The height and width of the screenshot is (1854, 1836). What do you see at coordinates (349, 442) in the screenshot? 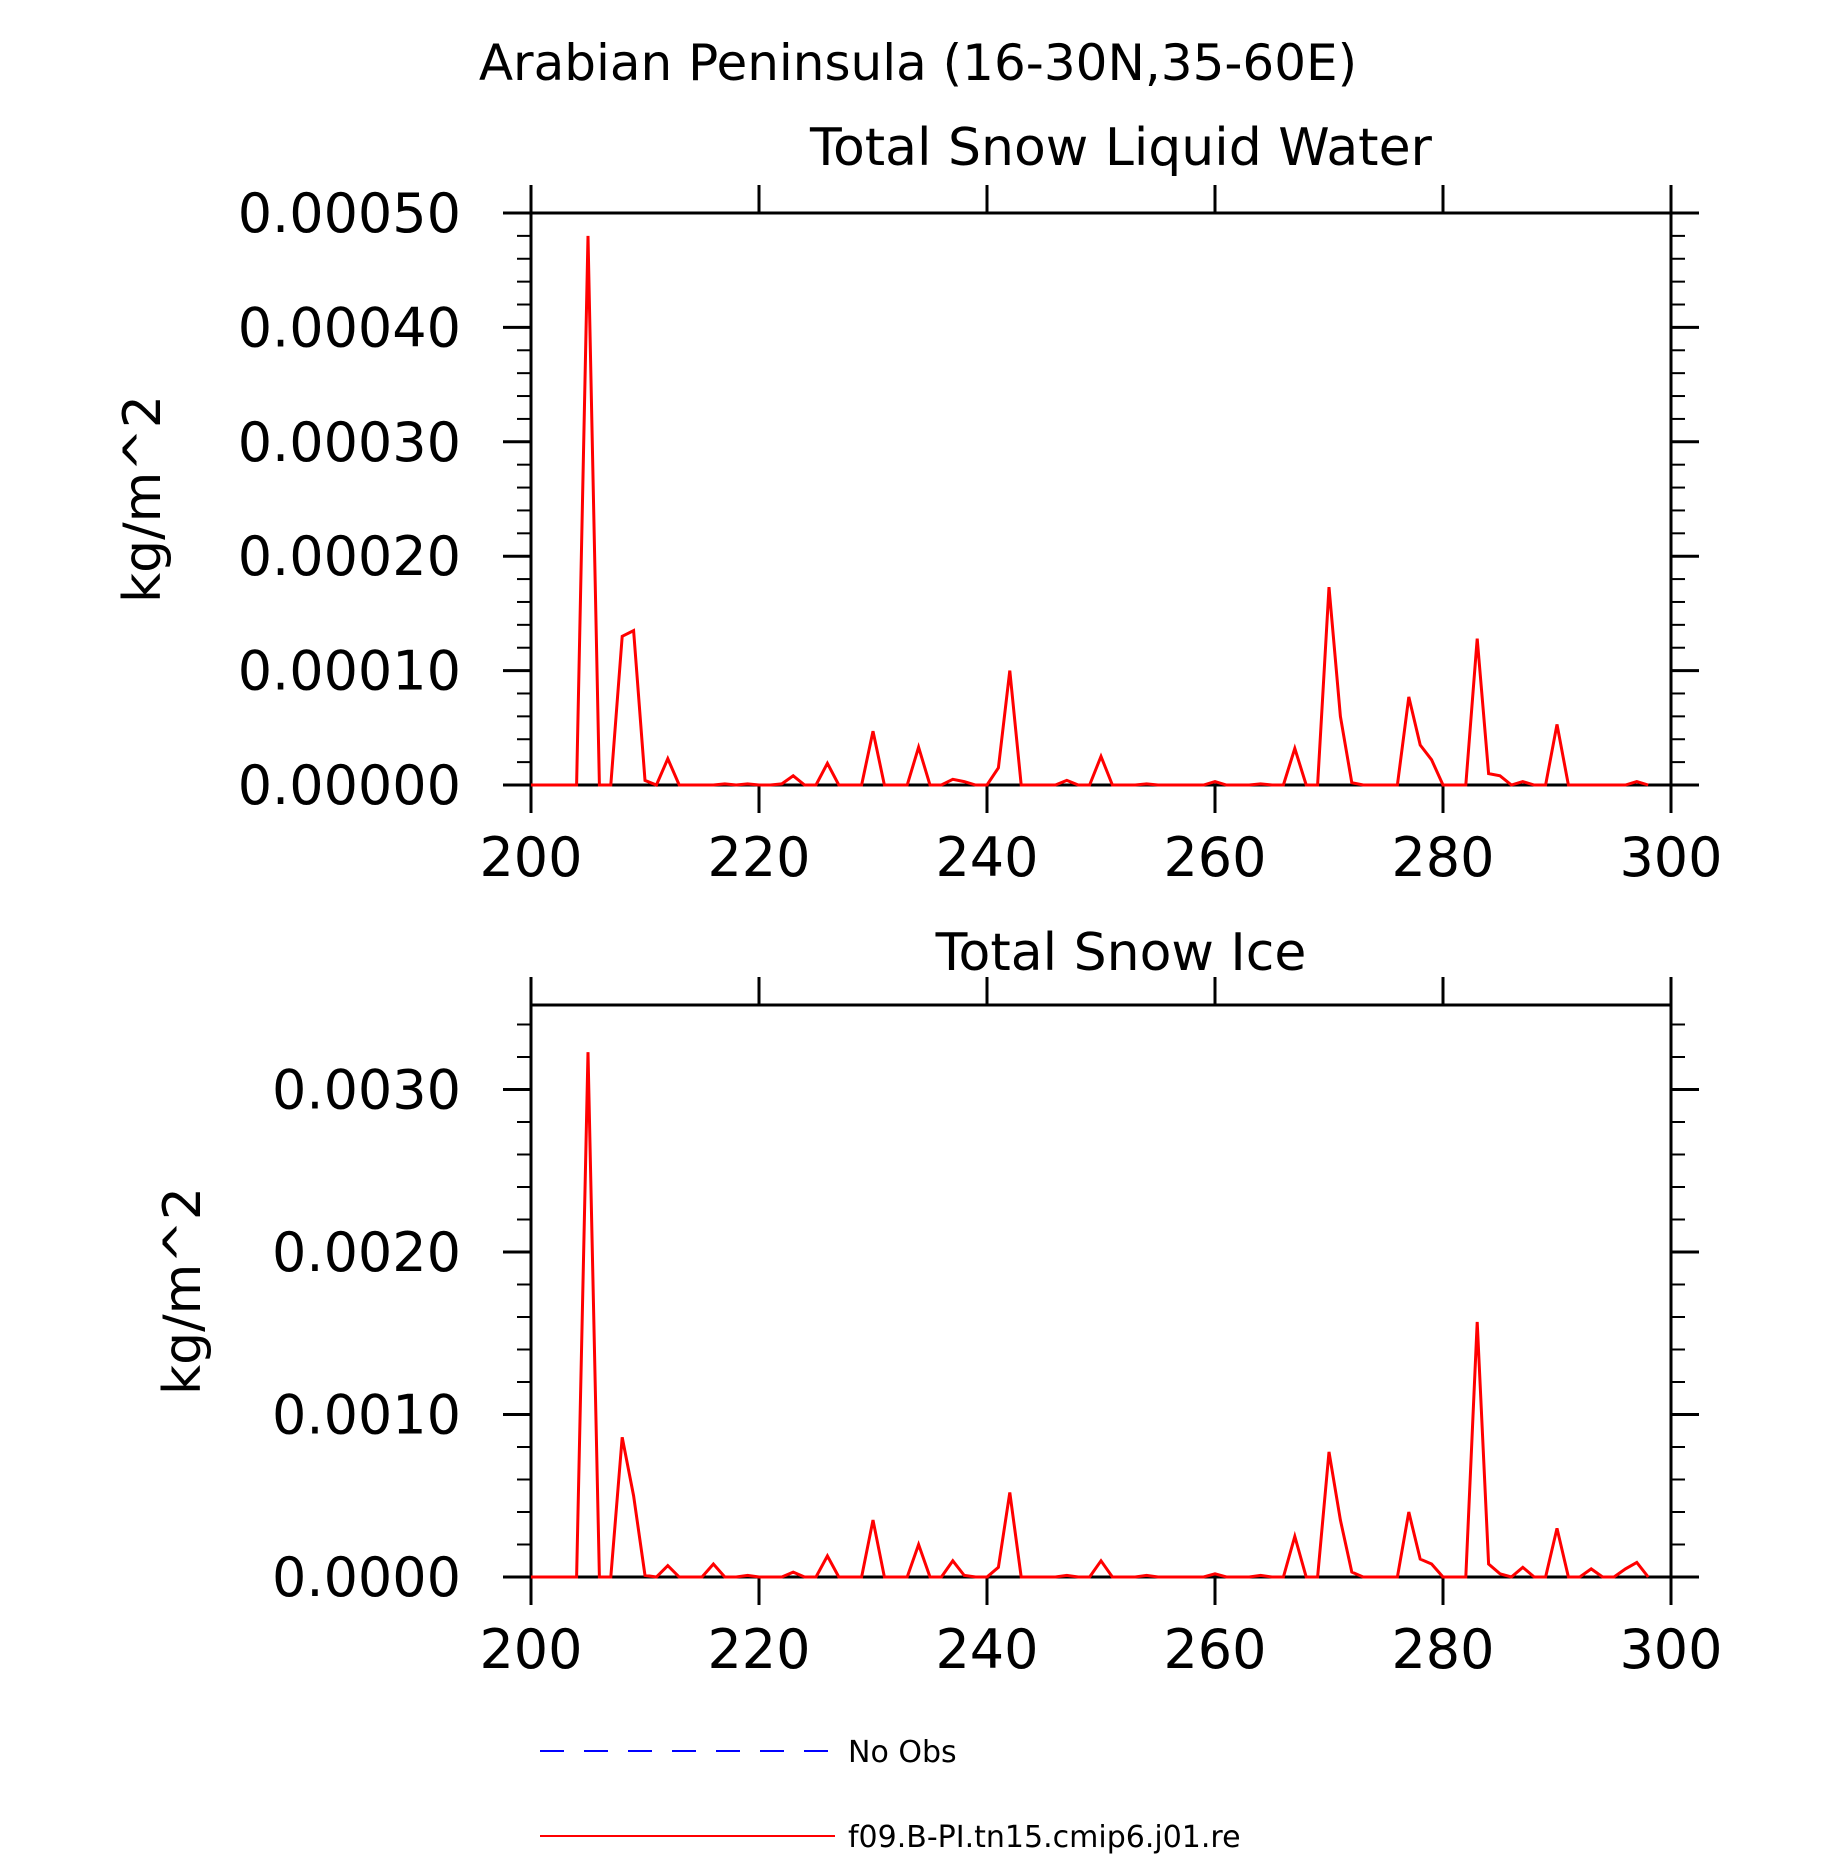
I see `y-tick-label: 0.00030` at bounding box center [349, 442].